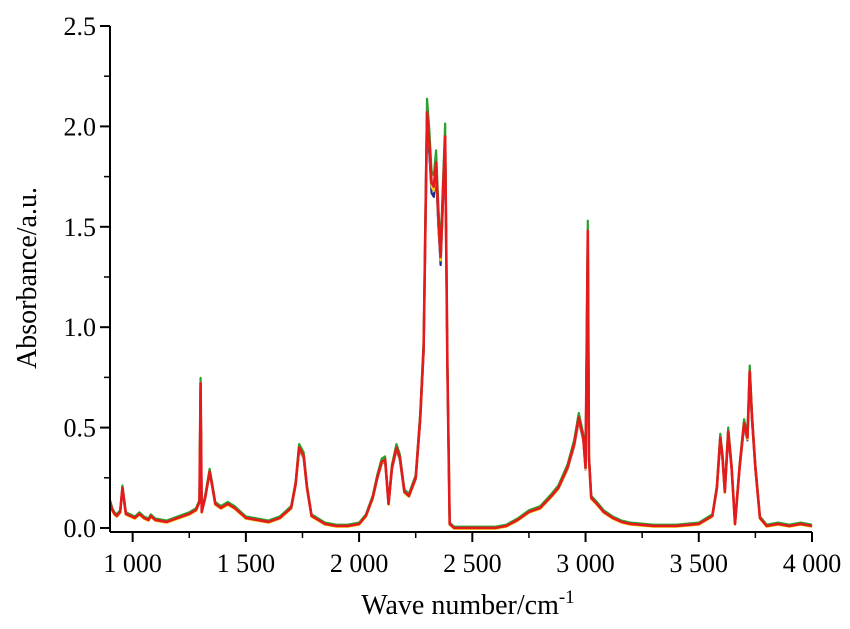 Image resolution: width=850 pixels, height=629 pixels. What do you see at coordinates (80, 126) in the screenshot?
I see `y-tick-label: 2.0` at bounding box center [80, 126].